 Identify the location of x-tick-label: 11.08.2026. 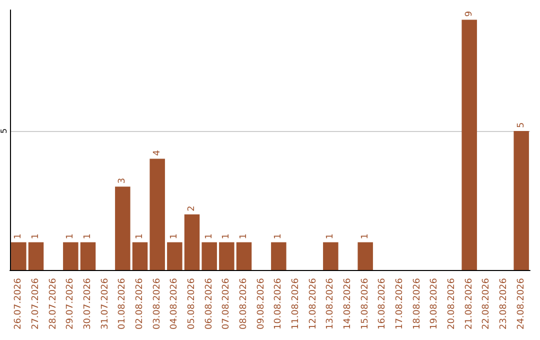
(296, 304).